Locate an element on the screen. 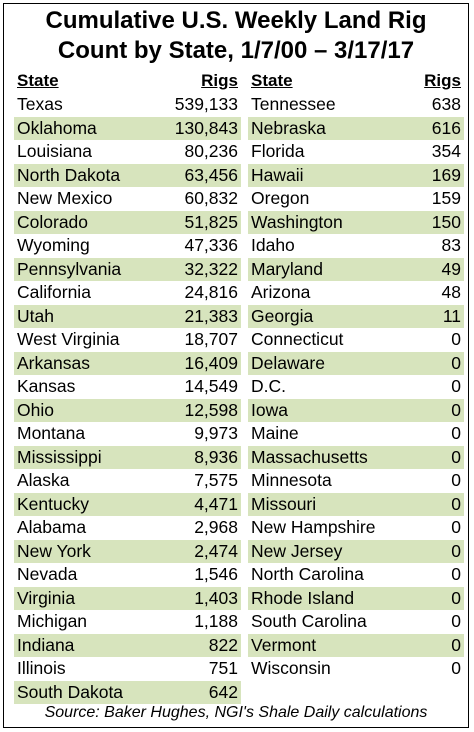 This screenshot has width=474, height=732. state-cell: Oregon is located at coordinates (280, 198).